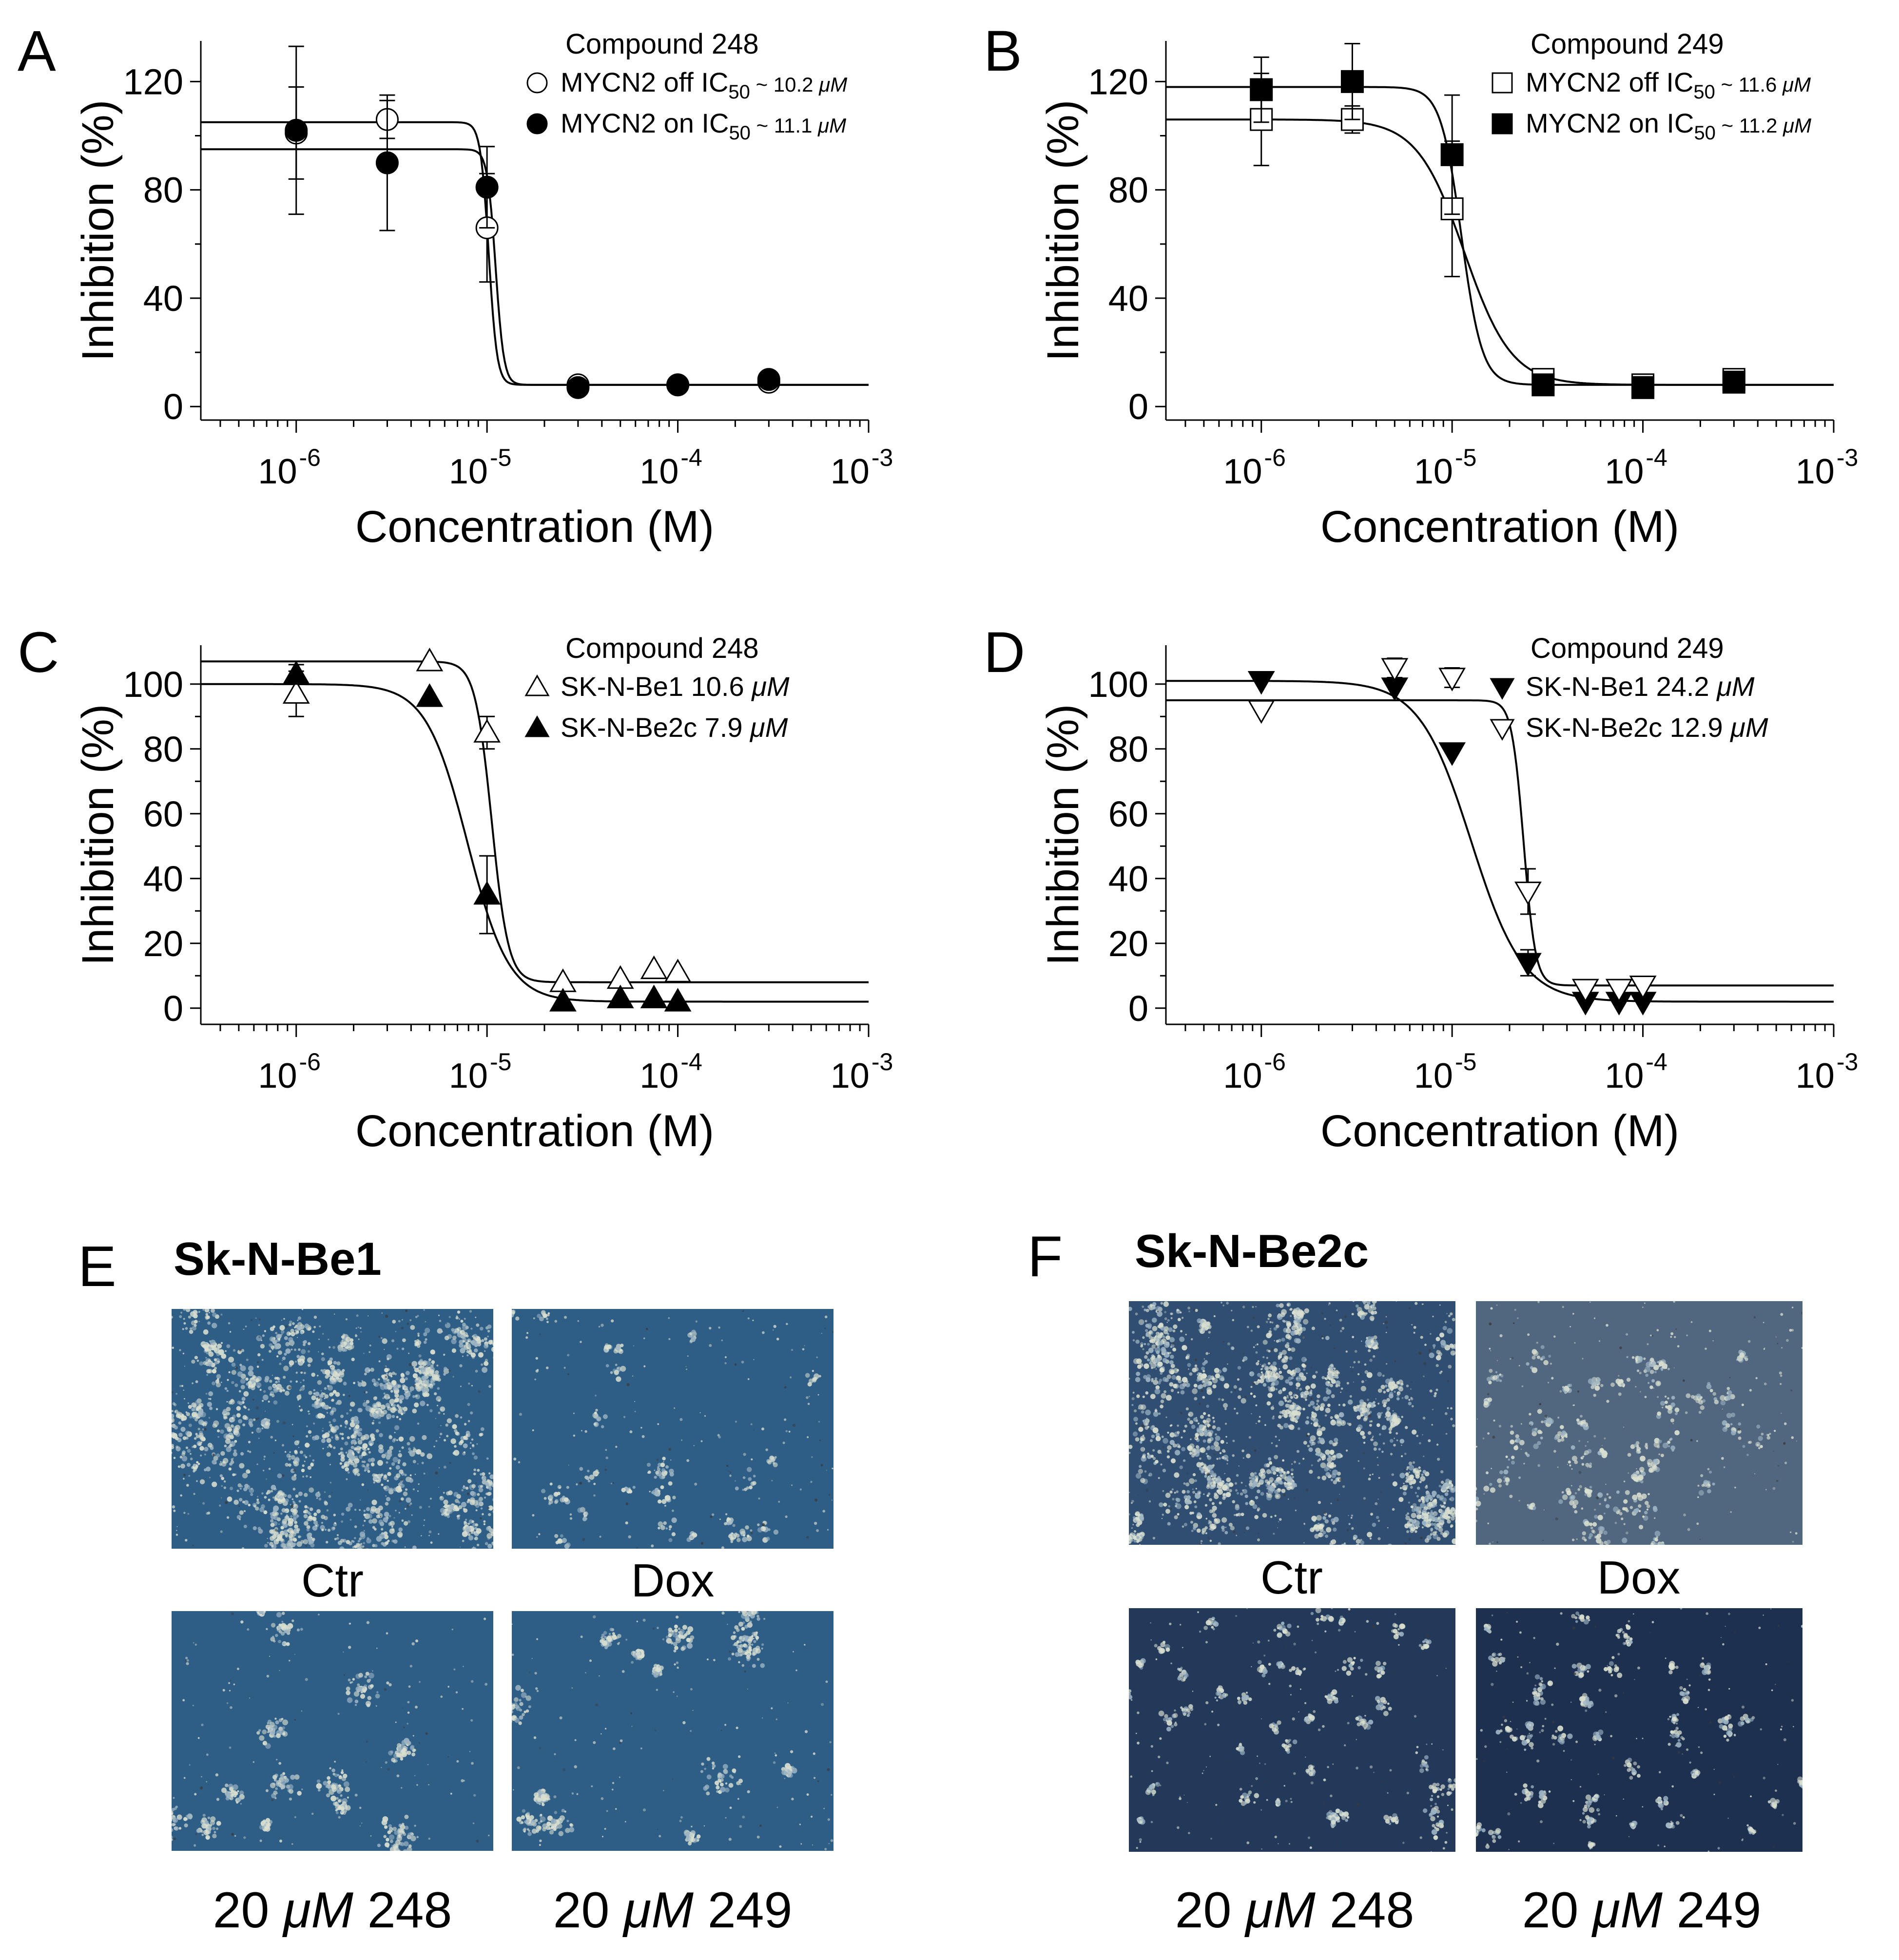  What do you see at coordinates (163, 814) in the screenshot?
I see `y-tick-label: 60` at bounding box center [163, 814].